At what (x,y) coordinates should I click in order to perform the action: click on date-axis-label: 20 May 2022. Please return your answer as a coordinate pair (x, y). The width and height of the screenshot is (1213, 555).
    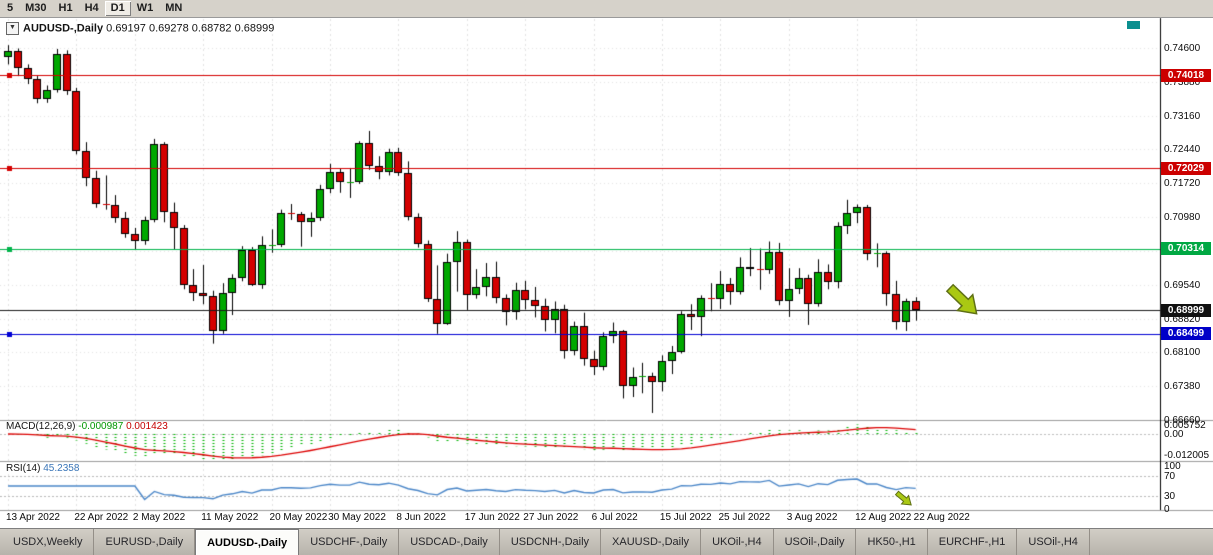
    Looking at the image, I should click on (298, 517).